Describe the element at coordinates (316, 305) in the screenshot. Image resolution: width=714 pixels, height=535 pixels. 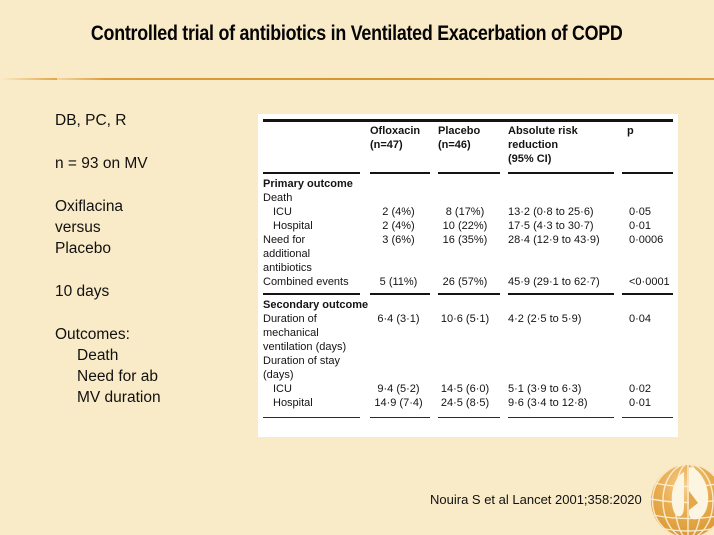
I see `secondary-outcome-title: Secondary outcome` at that location.